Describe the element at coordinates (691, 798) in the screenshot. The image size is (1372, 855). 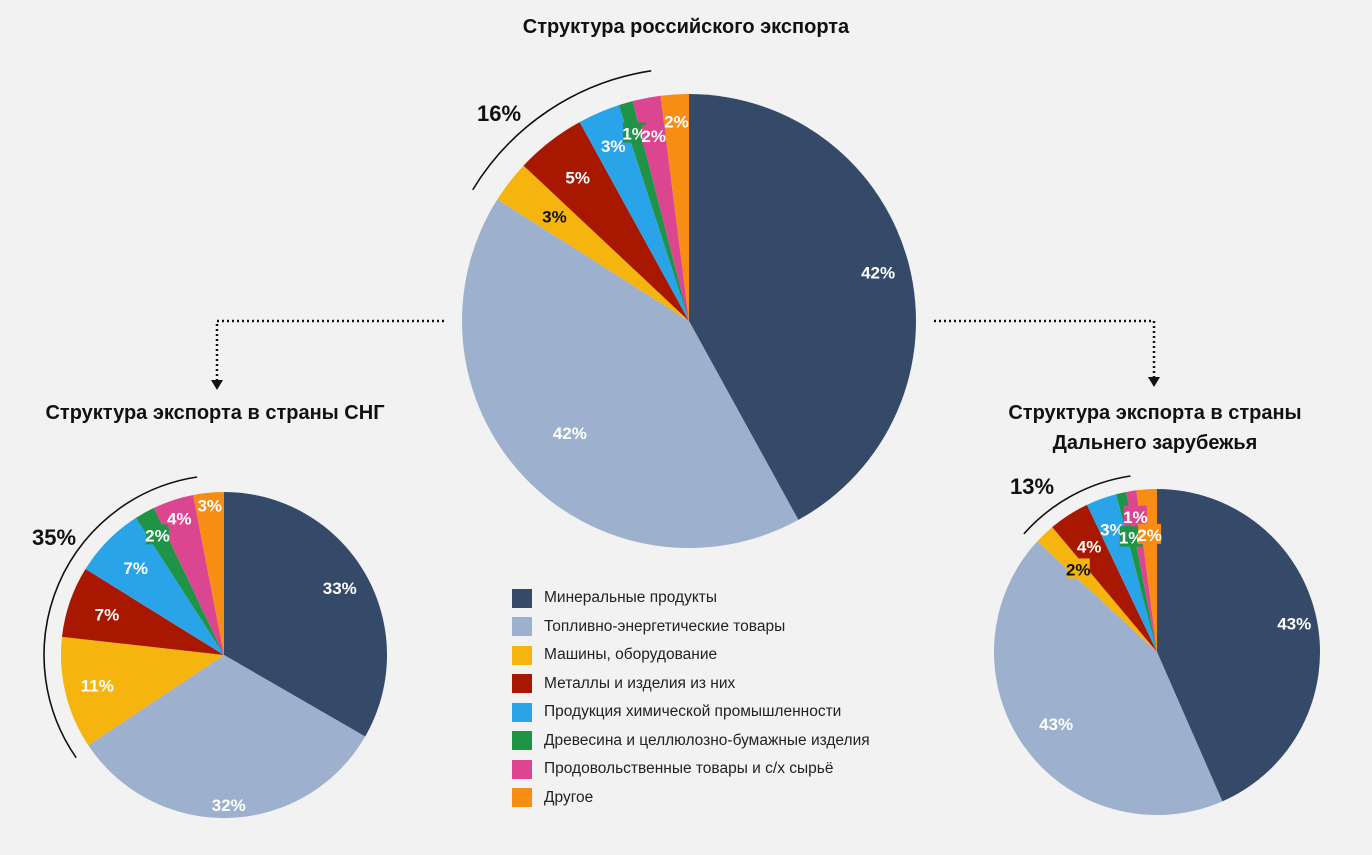
I see `legend-item-other: Другое` at that location.